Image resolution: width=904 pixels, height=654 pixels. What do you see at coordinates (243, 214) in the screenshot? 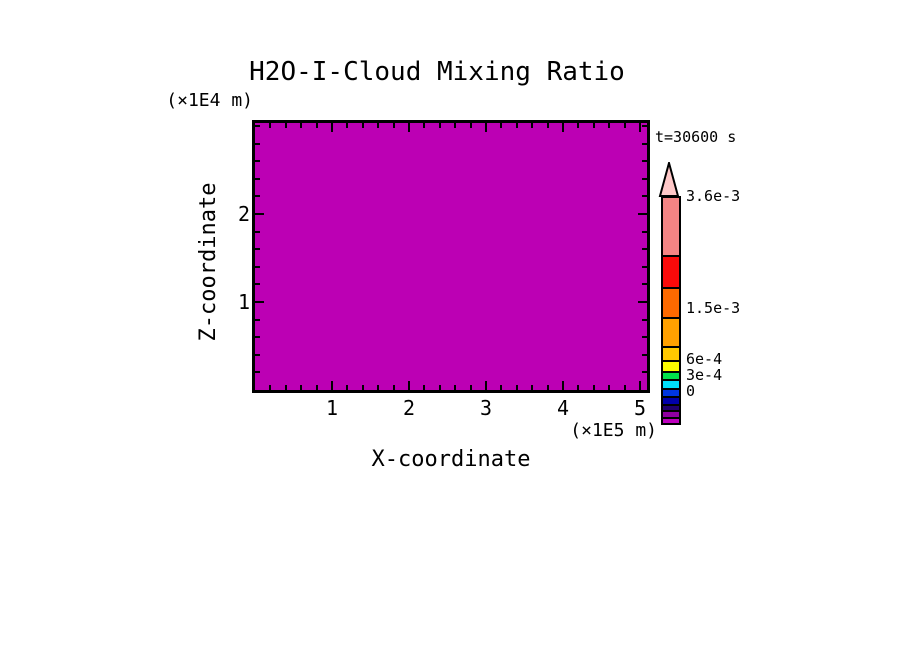
I see `y-tick-label: 2` at bounding box center [243, 214].